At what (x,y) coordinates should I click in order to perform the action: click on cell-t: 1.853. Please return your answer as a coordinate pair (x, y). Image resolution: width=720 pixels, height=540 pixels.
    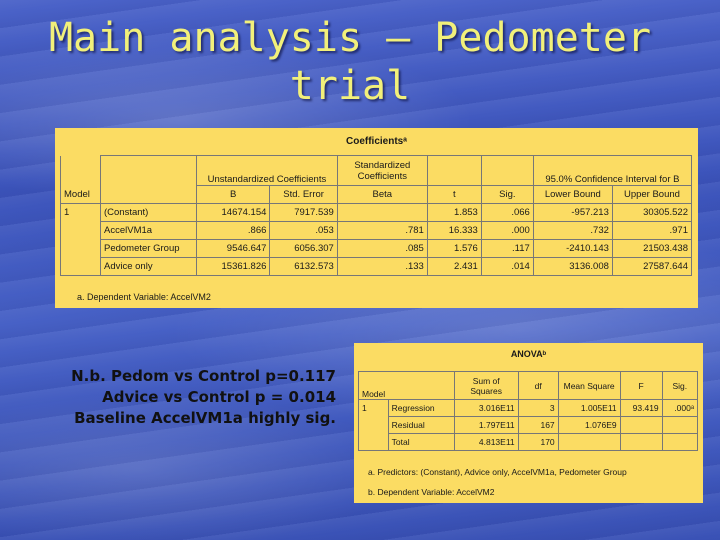
    Looking at the image, I should click on (454, 212).